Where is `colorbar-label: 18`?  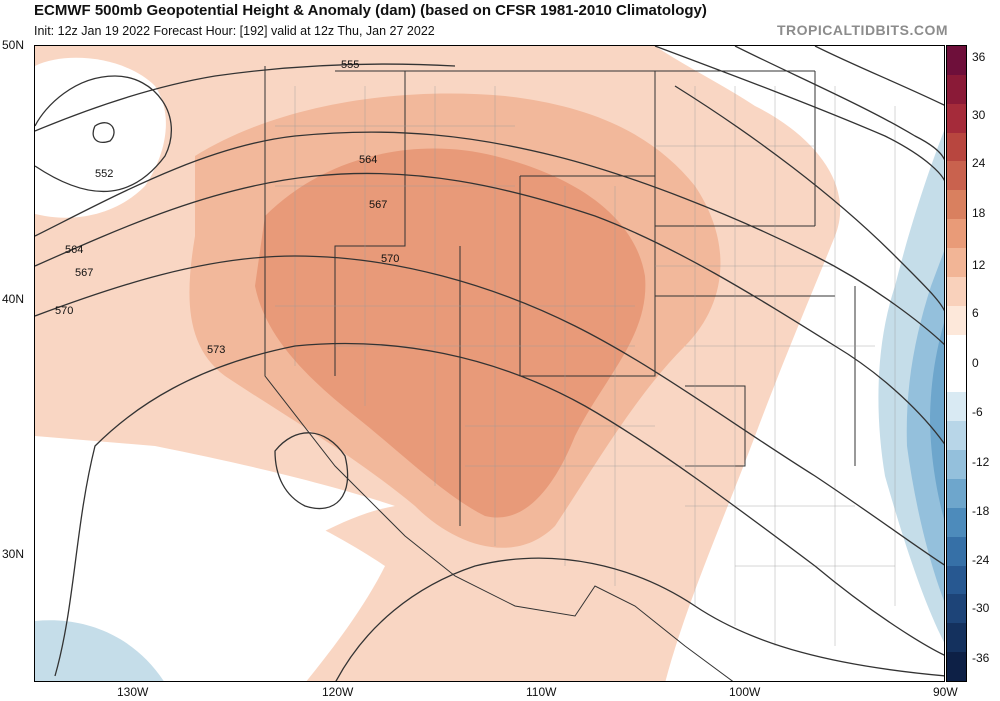 colorbar-label: 18 is located at coordinates (979, 213).